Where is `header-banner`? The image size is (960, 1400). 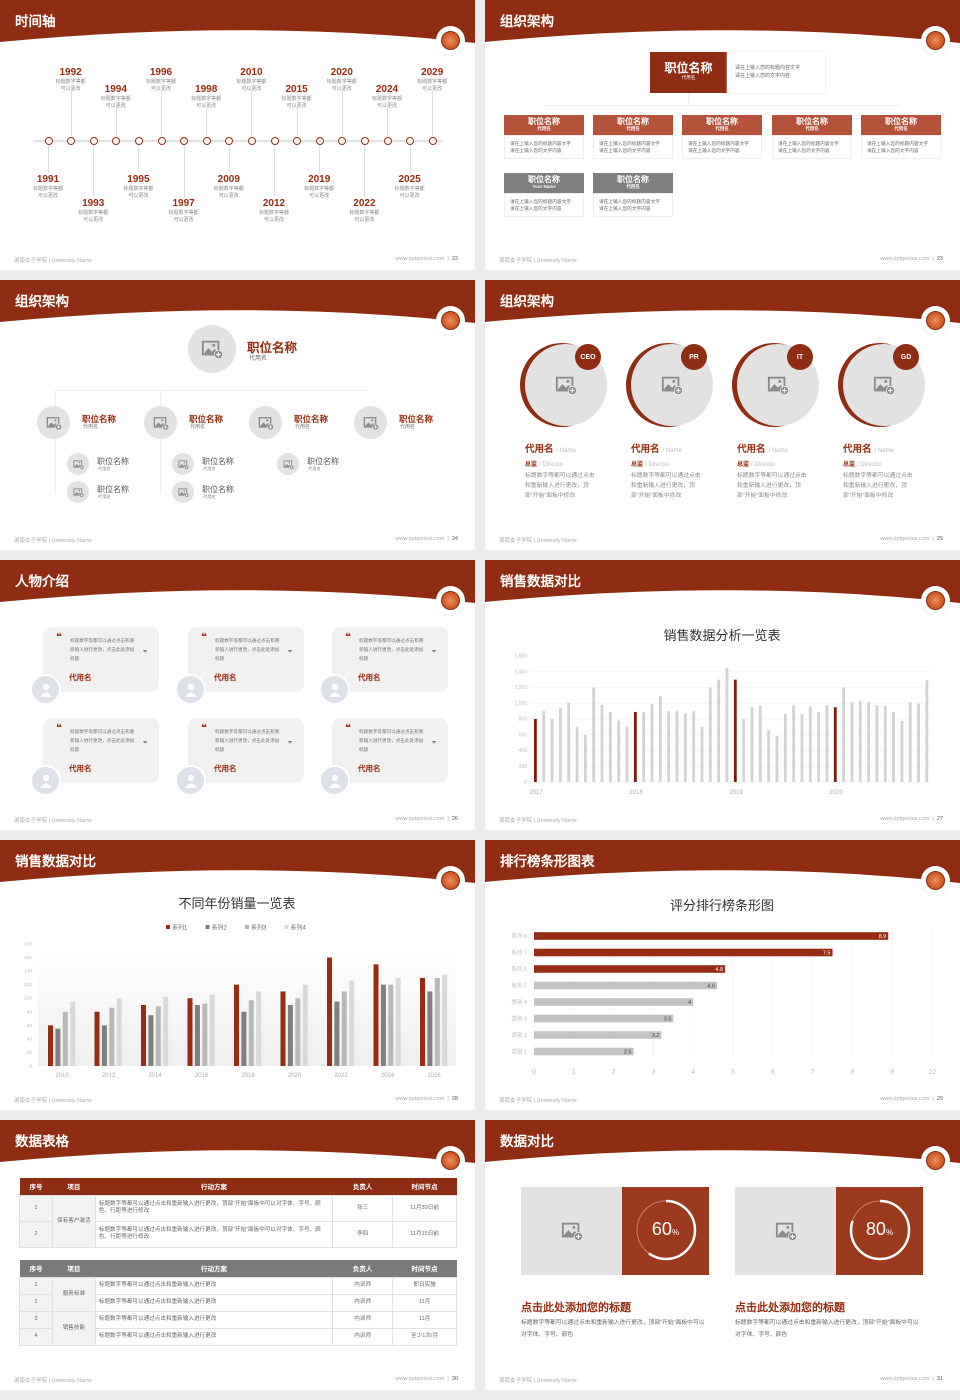
header-banner is located at coordinates (237, 581).